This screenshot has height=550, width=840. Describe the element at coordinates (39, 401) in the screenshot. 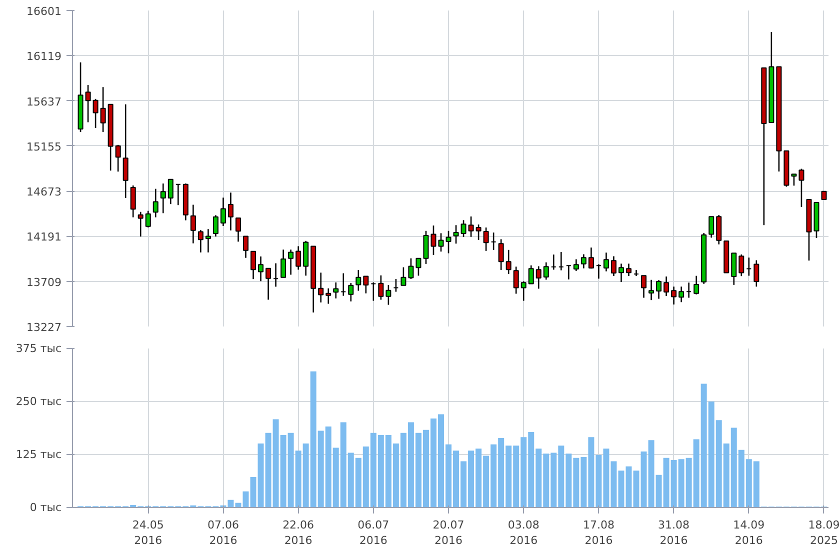

I see `y-tick-label: 250 тыс` at that location.